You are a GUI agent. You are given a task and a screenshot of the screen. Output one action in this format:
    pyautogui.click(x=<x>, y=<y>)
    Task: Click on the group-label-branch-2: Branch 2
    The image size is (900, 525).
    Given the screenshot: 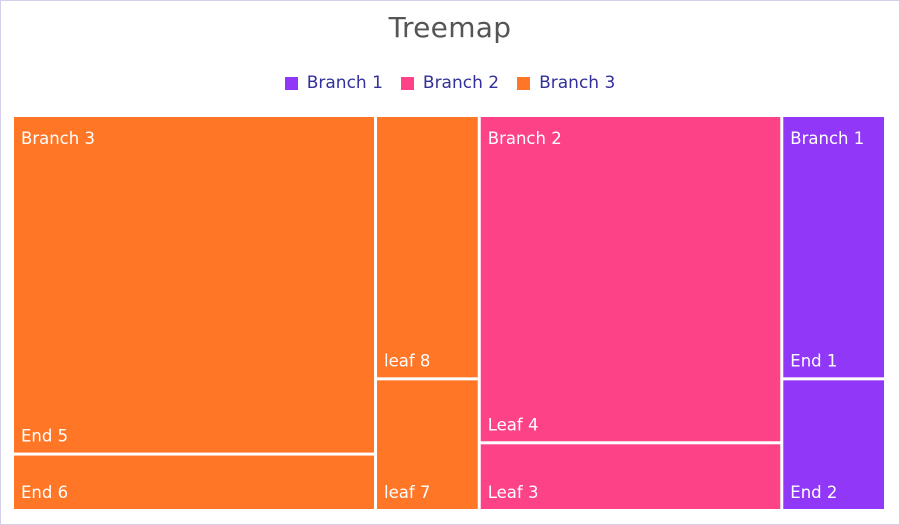 What is the action you would take?
    pyautogui.click(x=525, y=138)
    